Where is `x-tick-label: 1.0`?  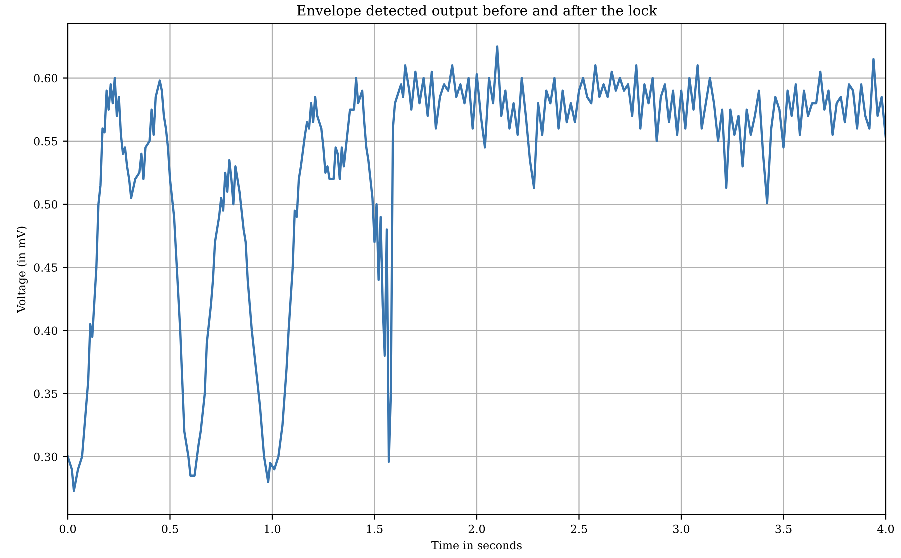
x-tick-label: 1.0 is located at coordinates (273, 529).